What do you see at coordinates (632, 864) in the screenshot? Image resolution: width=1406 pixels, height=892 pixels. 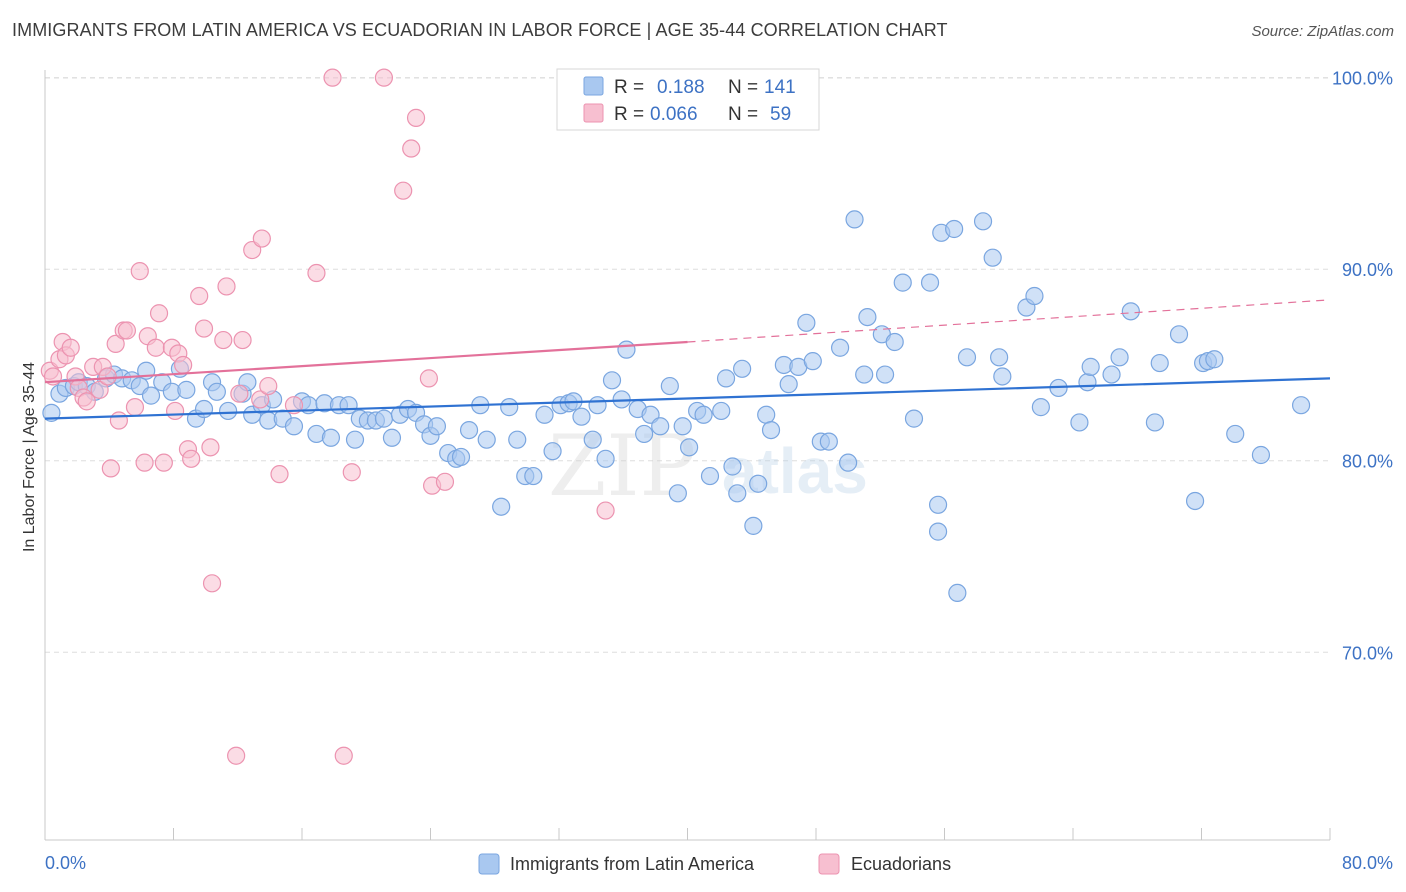 I see `legend-label-blue: Immigrants from Latin America` at bounding box center [632, 864].